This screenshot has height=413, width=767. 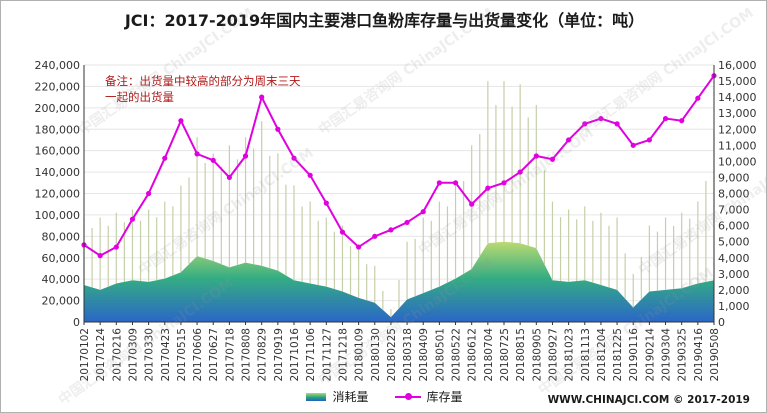 What do you see at coordinates (737, 161) in the screenshot?
I see `right-axis-tick-label: 10,000` at bounding box center [737, 161].